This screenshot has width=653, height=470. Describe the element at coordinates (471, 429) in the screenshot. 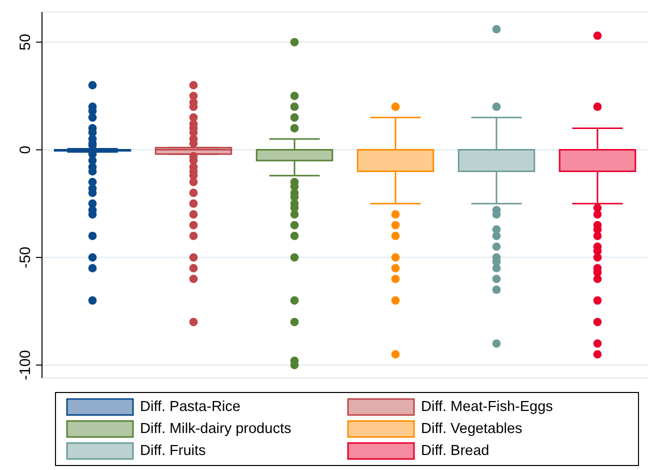

I see `legend-label: Diff. Vegetables` at that location.